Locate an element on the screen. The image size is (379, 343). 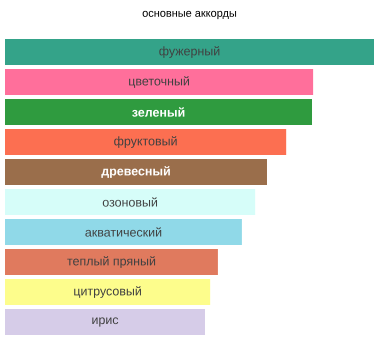
y-tick-label: зеленый is located at coordinates (158, 112).